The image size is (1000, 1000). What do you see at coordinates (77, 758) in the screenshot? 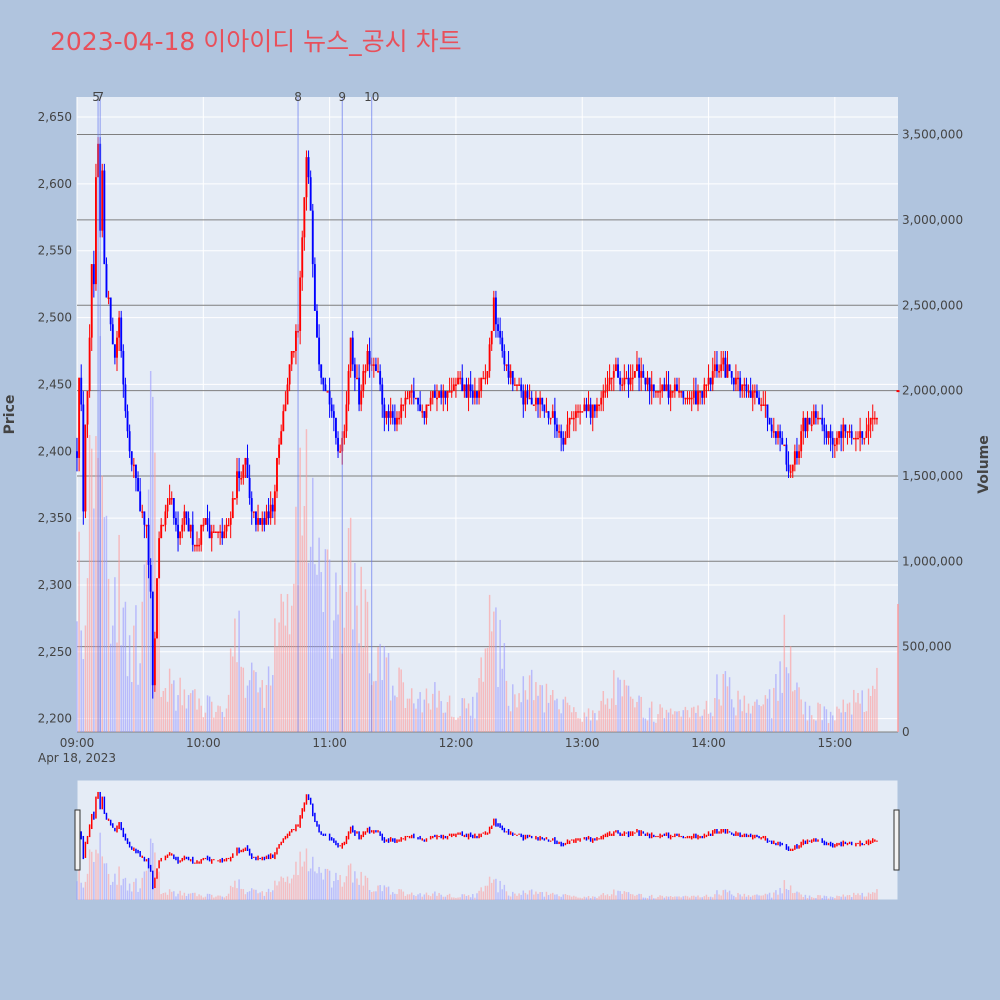
I see `date-label: Apr 18, 2023` at bounding box center [77, 758].